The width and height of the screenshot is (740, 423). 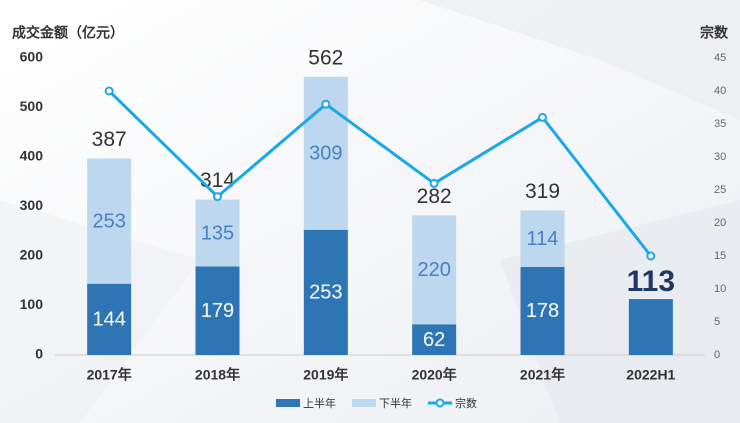 I want to click on bar-label: 114, so click(x=543, y=239).